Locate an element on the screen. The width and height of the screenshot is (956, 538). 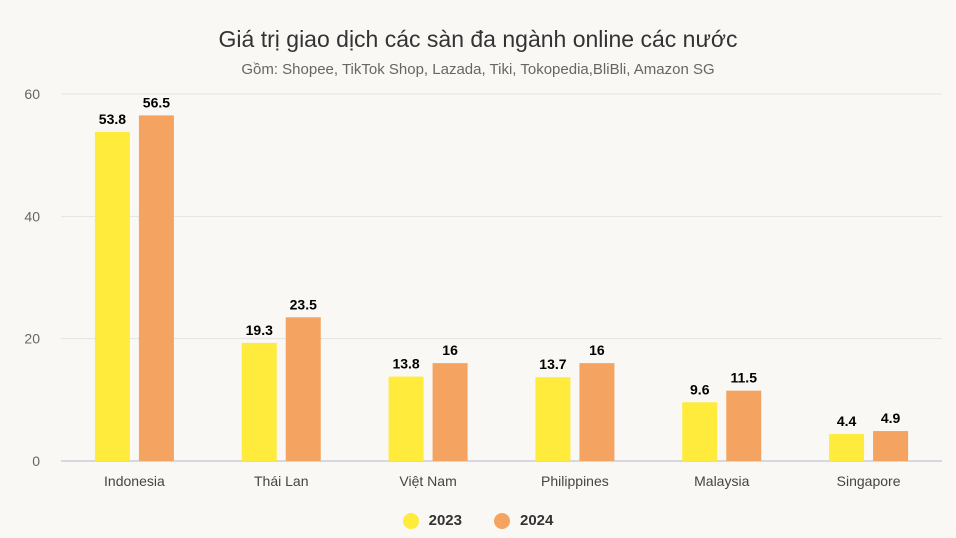
x-tick-label-việt-nam: Việt Nam is located at coordinates (427, 481).